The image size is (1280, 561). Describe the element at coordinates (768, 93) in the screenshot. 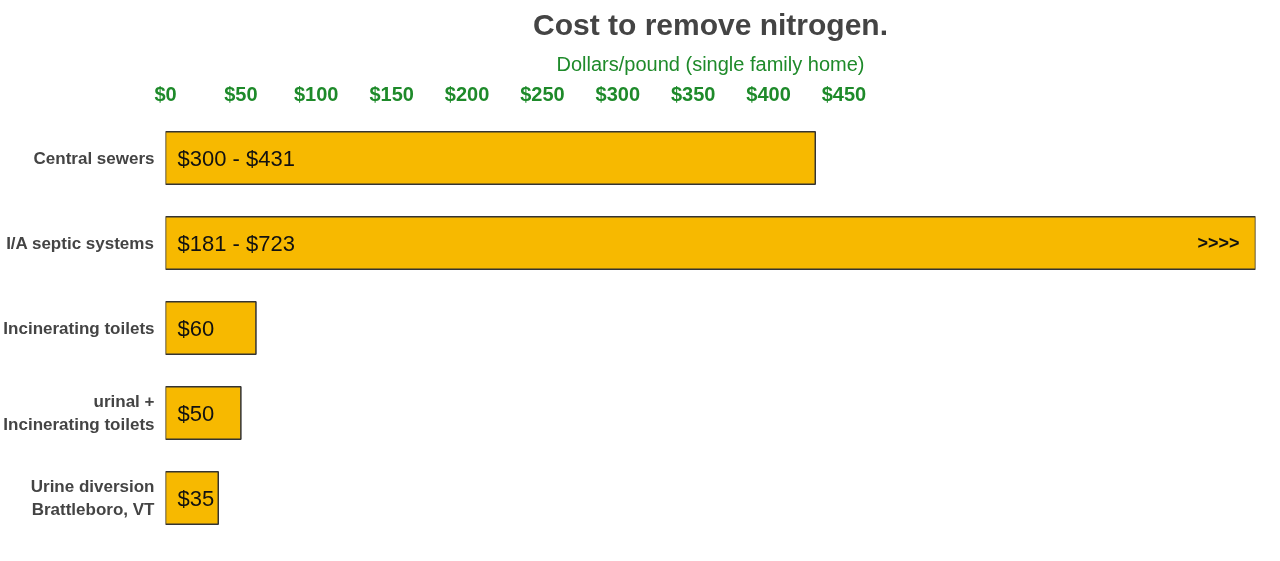

I see `x-tick-label: $400` at that location.